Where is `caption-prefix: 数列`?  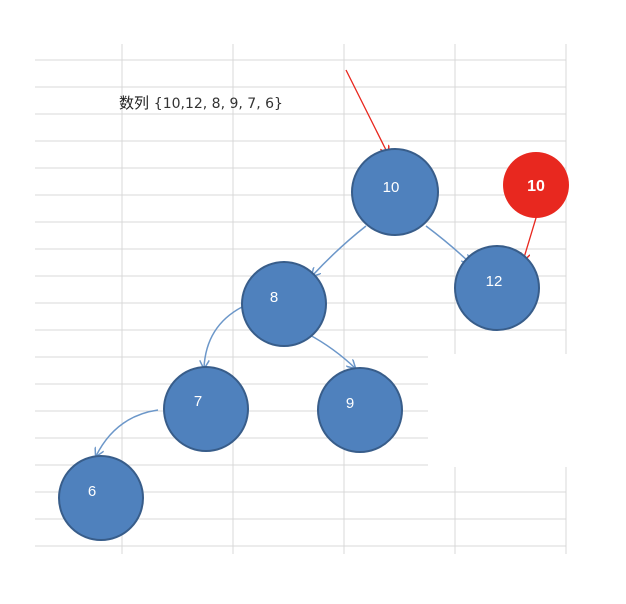
caption-prefix: 数列 is located at coordinates (134, 103).